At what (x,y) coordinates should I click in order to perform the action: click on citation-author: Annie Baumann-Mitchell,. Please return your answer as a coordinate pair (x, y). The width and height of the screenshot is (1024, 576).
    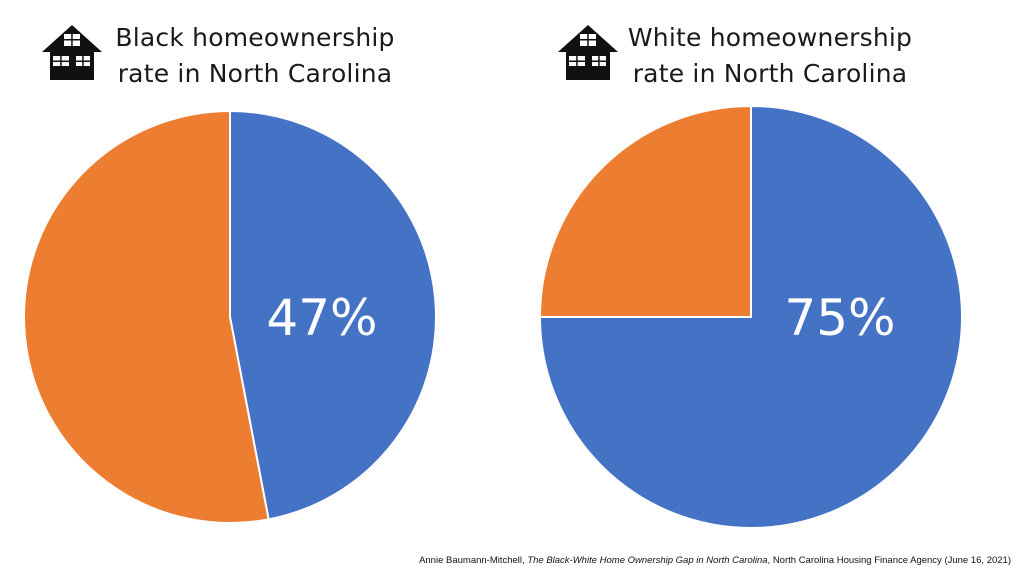
    Looking at the image, I should click on (473, 560).